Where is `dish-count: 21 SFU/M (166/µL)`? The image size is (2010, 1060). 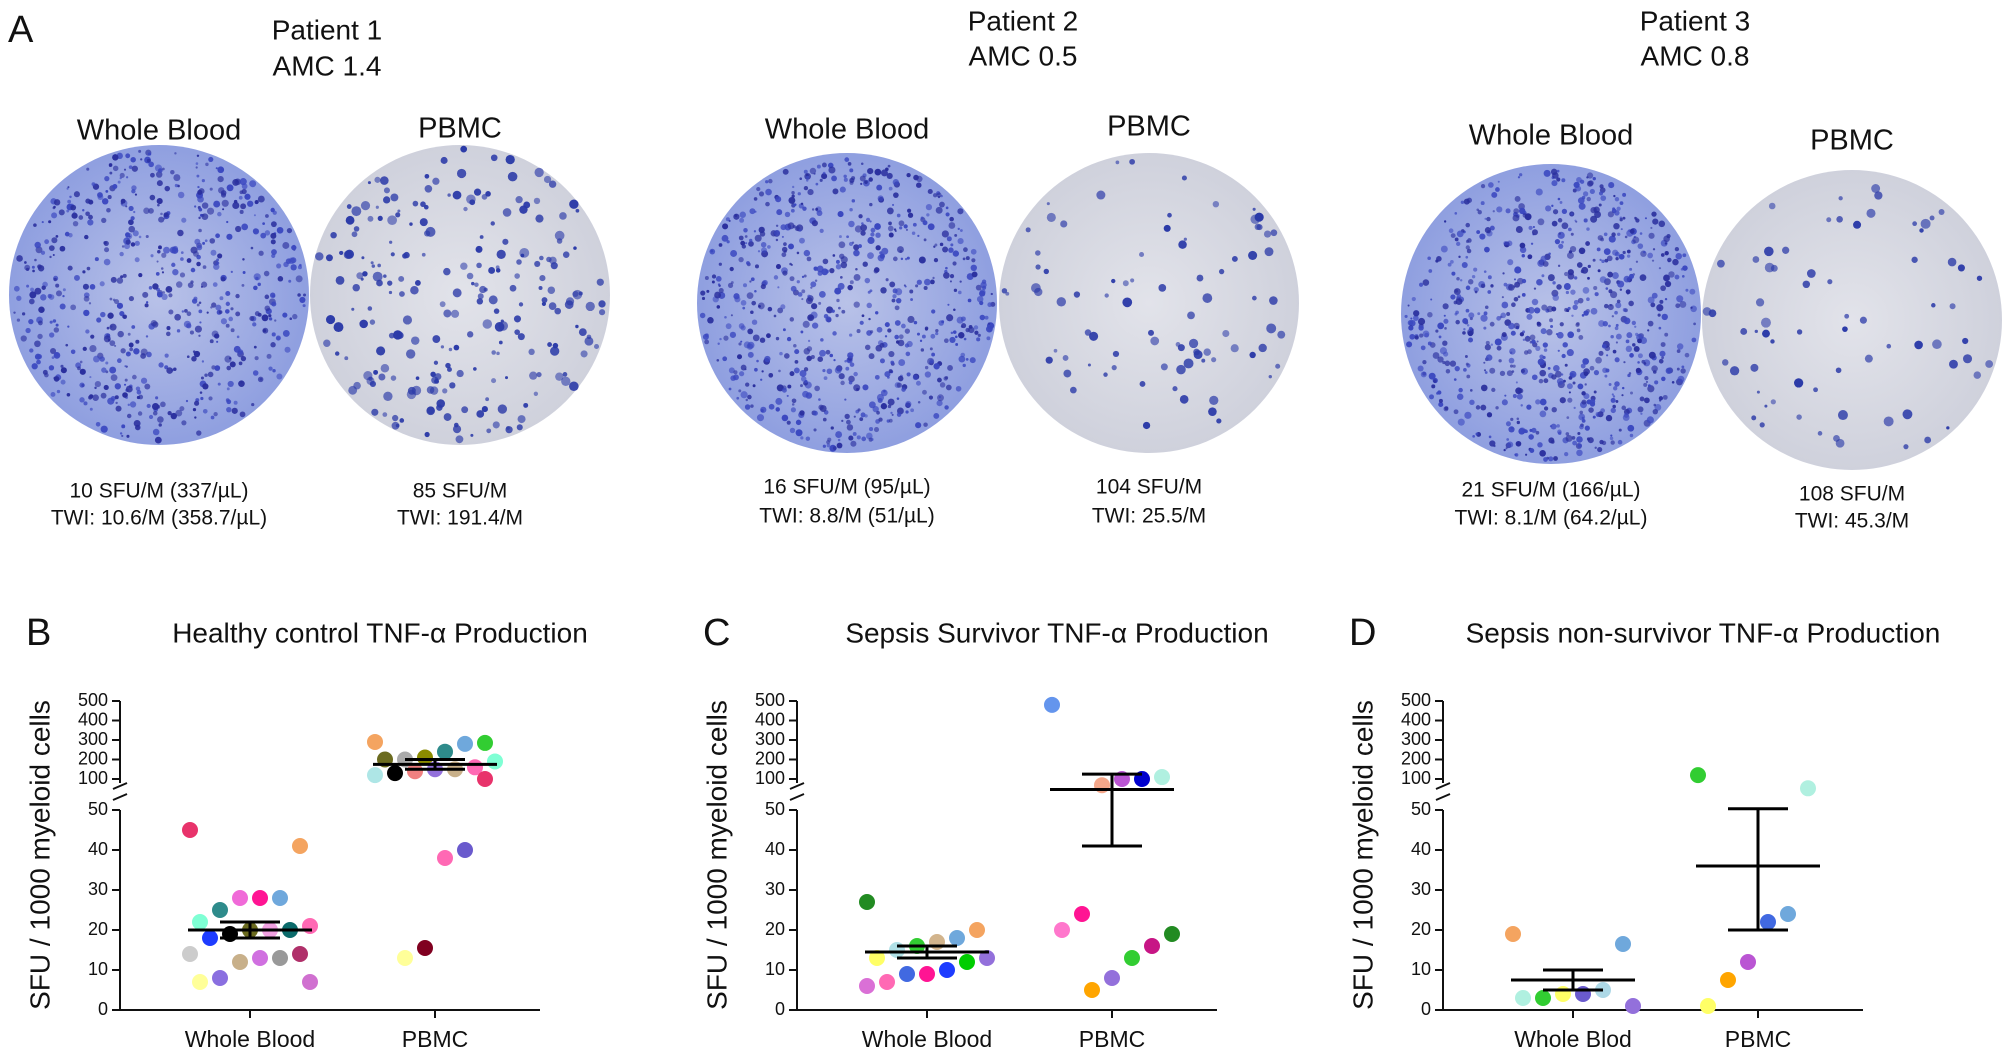
dish-count: 21 SFU/M (166/µL) is located at coordinates (1551, 490).